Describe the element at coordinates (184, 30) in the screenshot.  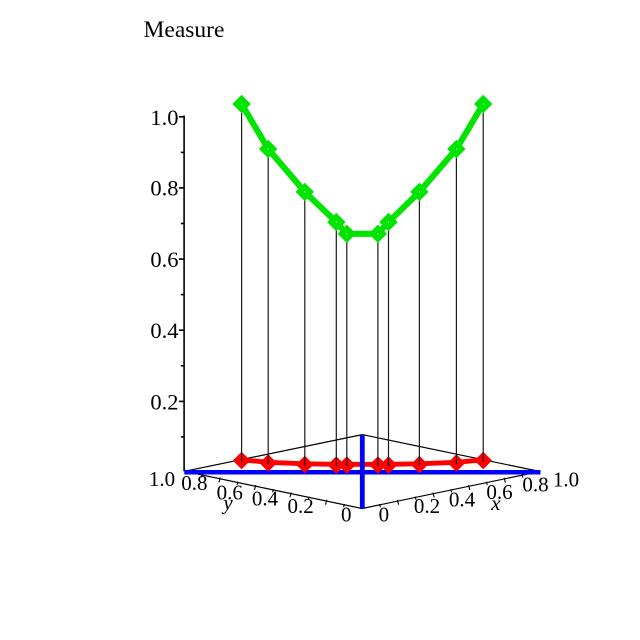
I see `svg-text: Measure` at that location.